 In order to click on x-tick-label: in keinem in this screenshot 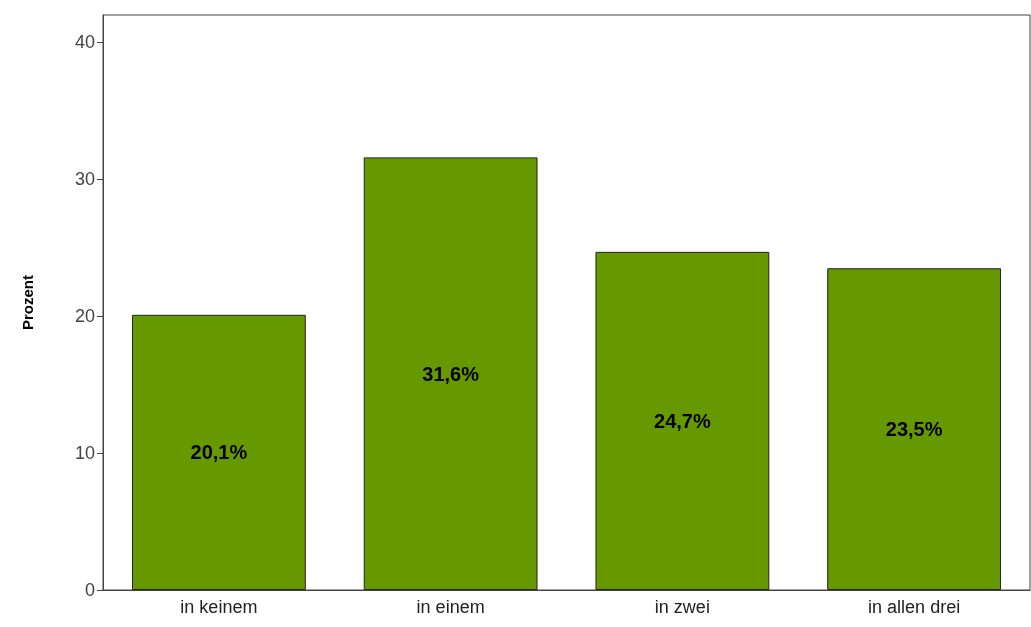, I will do `click(219, 607)`.